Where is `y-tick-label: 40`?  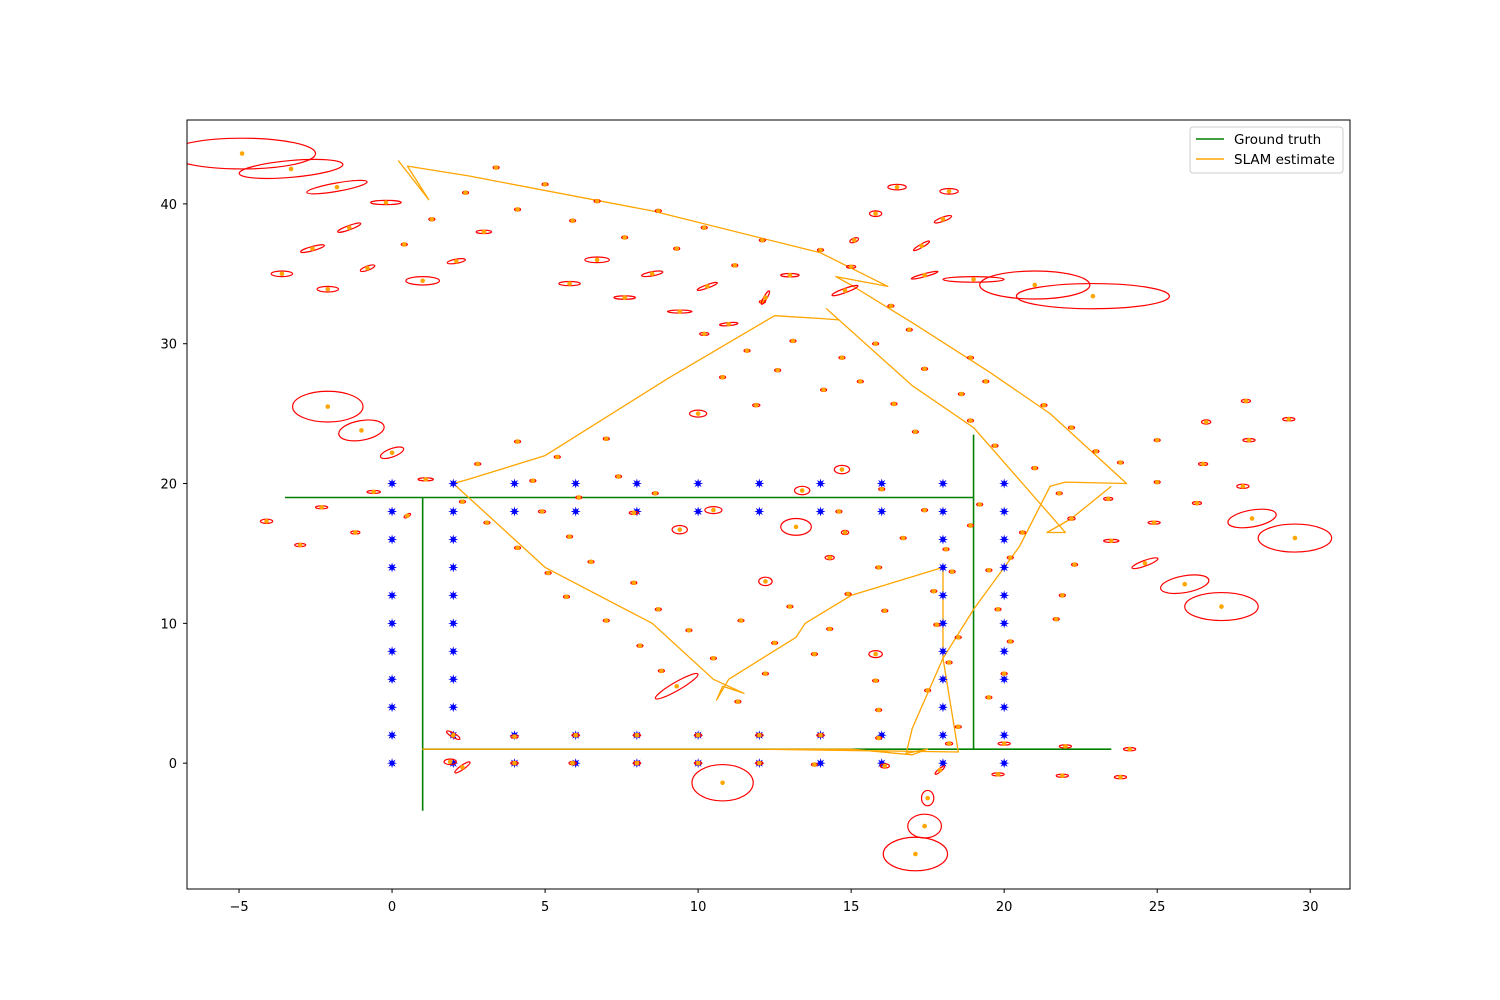
y-tick-label: 40 is located at coordinates (168, 205).